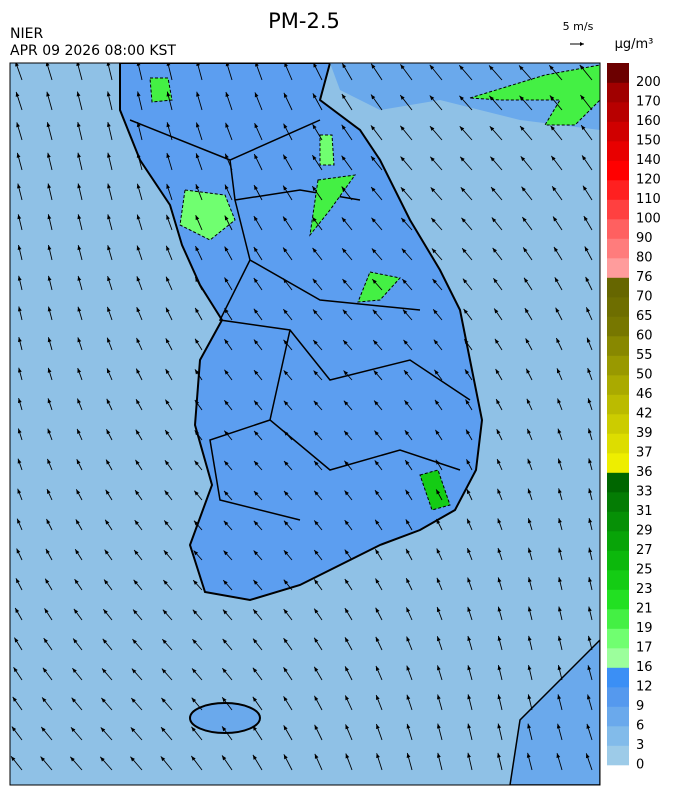 This screenshot has width=673, height=799. What do you see at coordinates (644, 375) in the screenshot?
I see `colorbar-label: 50` at bounding box center [644, 375].